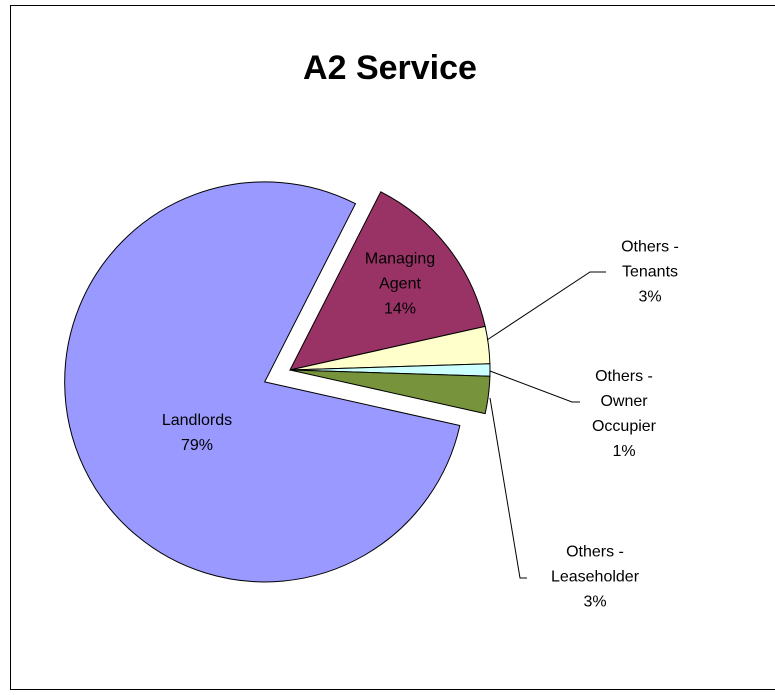 Image resolution: width=775 pixels, height=695 pixels. I want to click on category-label: Others - Owner Occupier, so click(624, 401).